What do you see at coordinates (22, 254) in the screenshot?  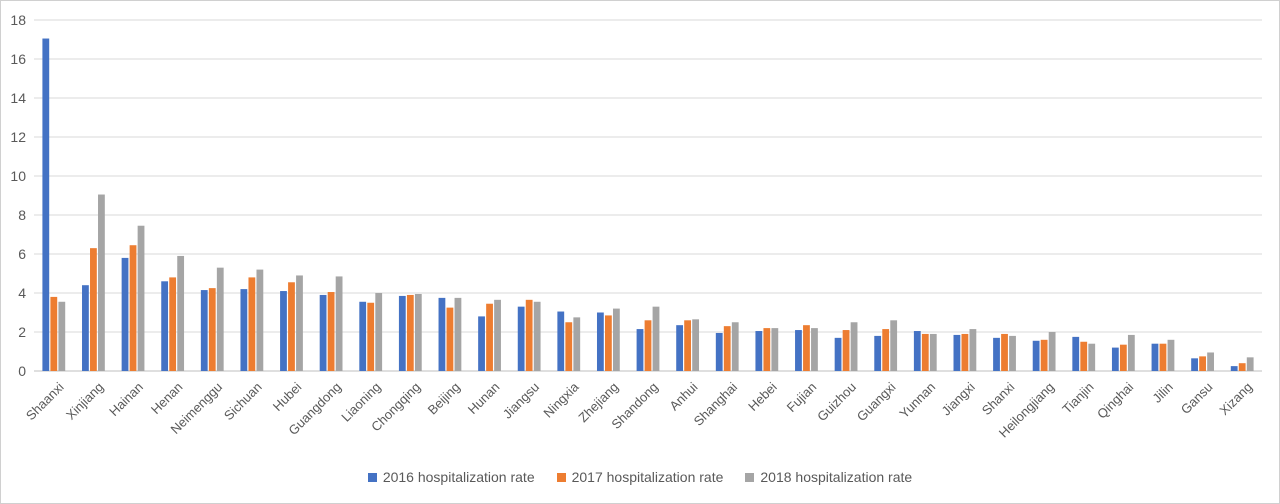 I see `y-tick-label: 6` at bounding box center [22, 254].